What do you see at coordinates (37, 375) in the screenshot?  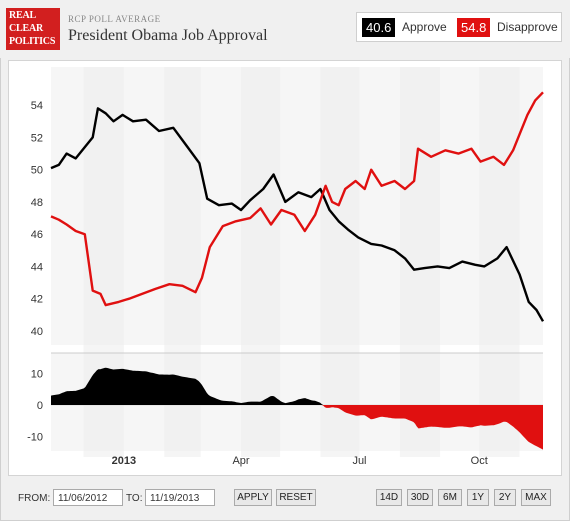 I see `spread-y-tick-label: 10` at bounding box center [37, 375].